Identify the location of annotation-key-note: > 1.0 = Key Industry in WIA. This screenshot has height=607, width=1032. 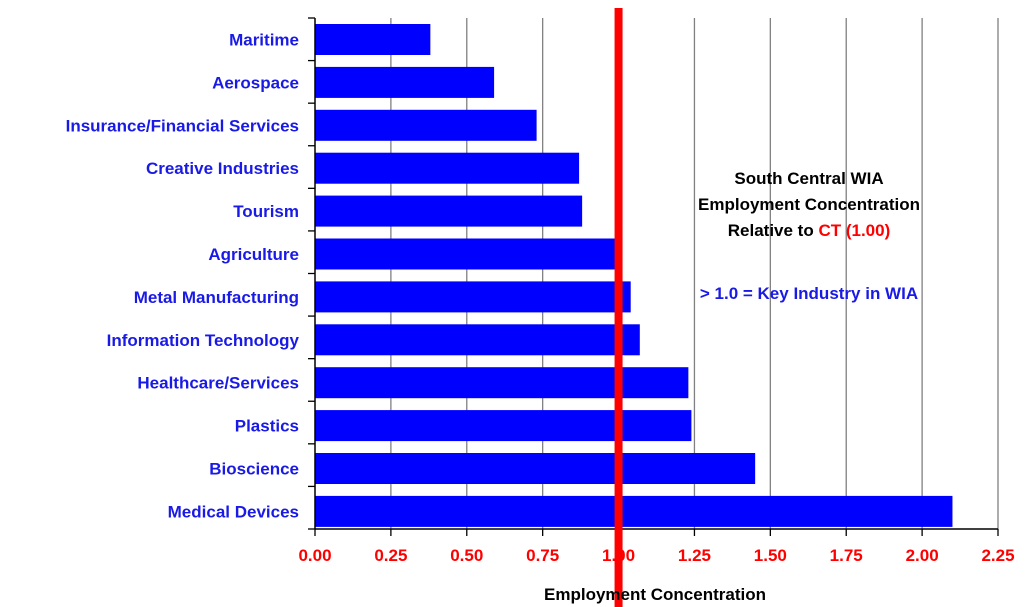
(809, 293).